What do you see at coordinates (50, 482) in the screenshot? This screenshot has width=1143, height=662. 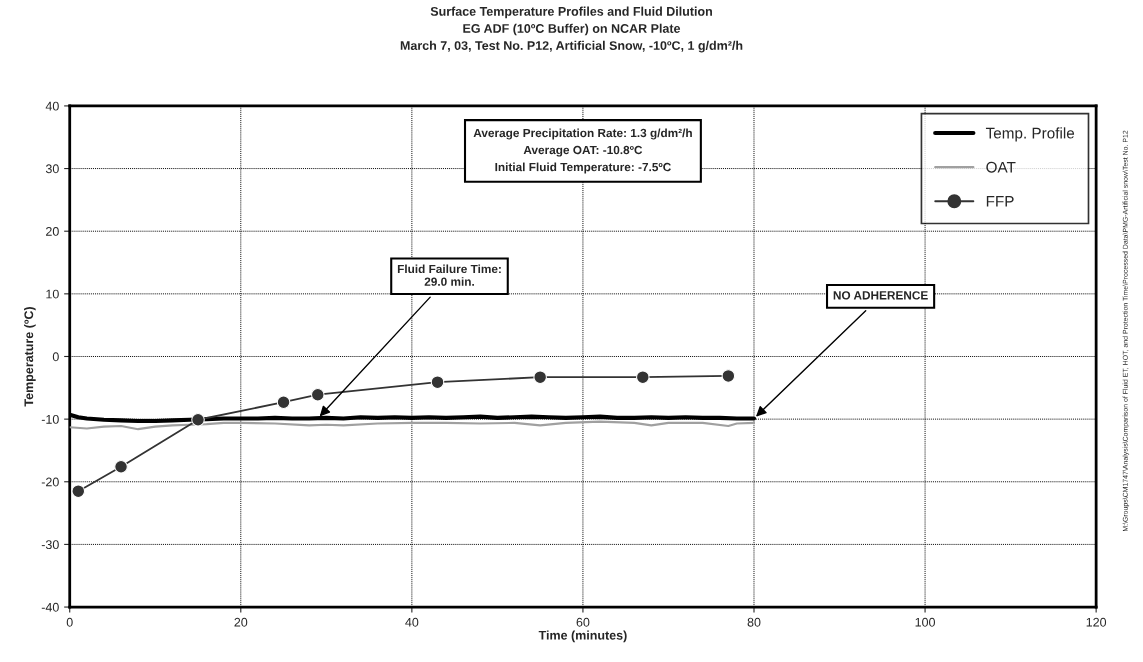 I see `y-tick-label: -20` at bounding box center [50, 482].